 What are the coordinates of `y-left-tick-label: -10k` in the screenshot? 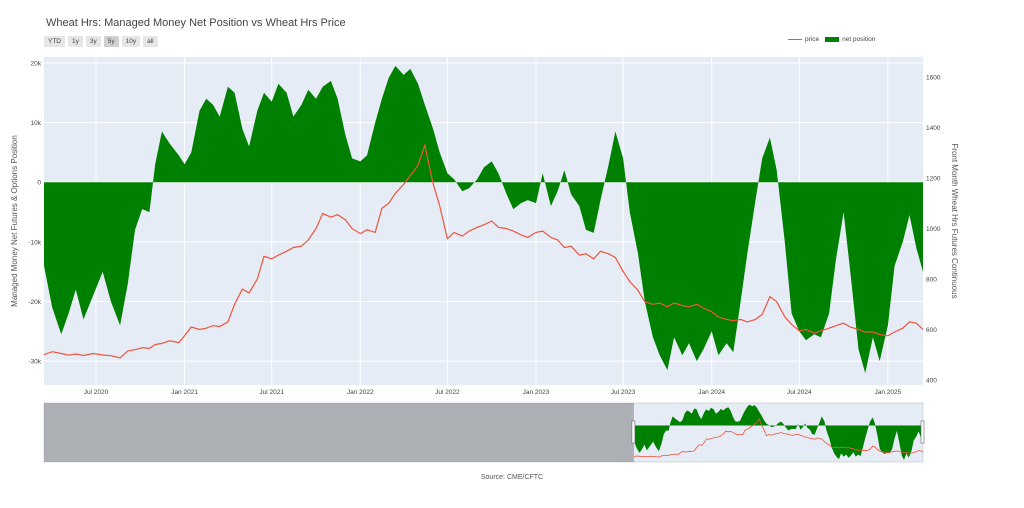 It's located at (34, 242).